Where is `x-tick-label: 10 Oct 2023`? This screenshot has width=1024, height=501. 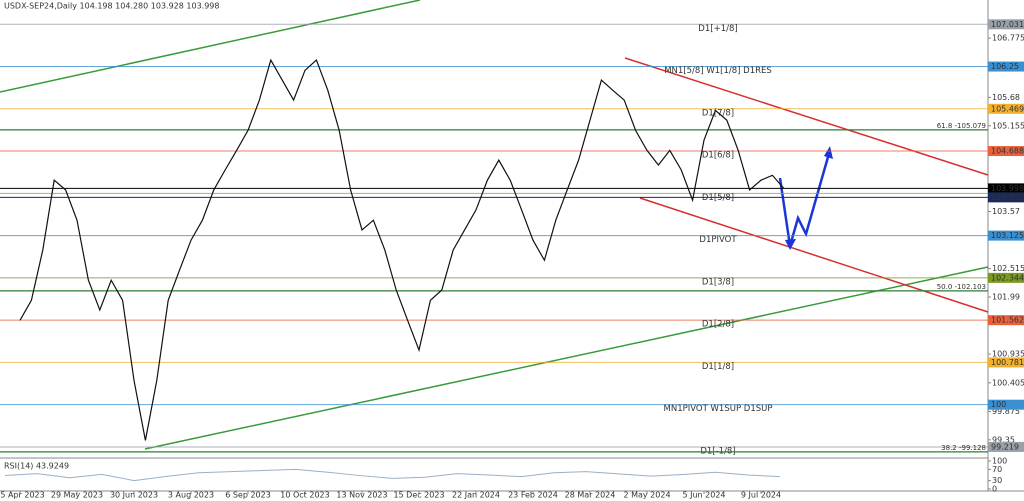 x-tick-label: 10 Oct 2023 is located at coordinates (304, 495).